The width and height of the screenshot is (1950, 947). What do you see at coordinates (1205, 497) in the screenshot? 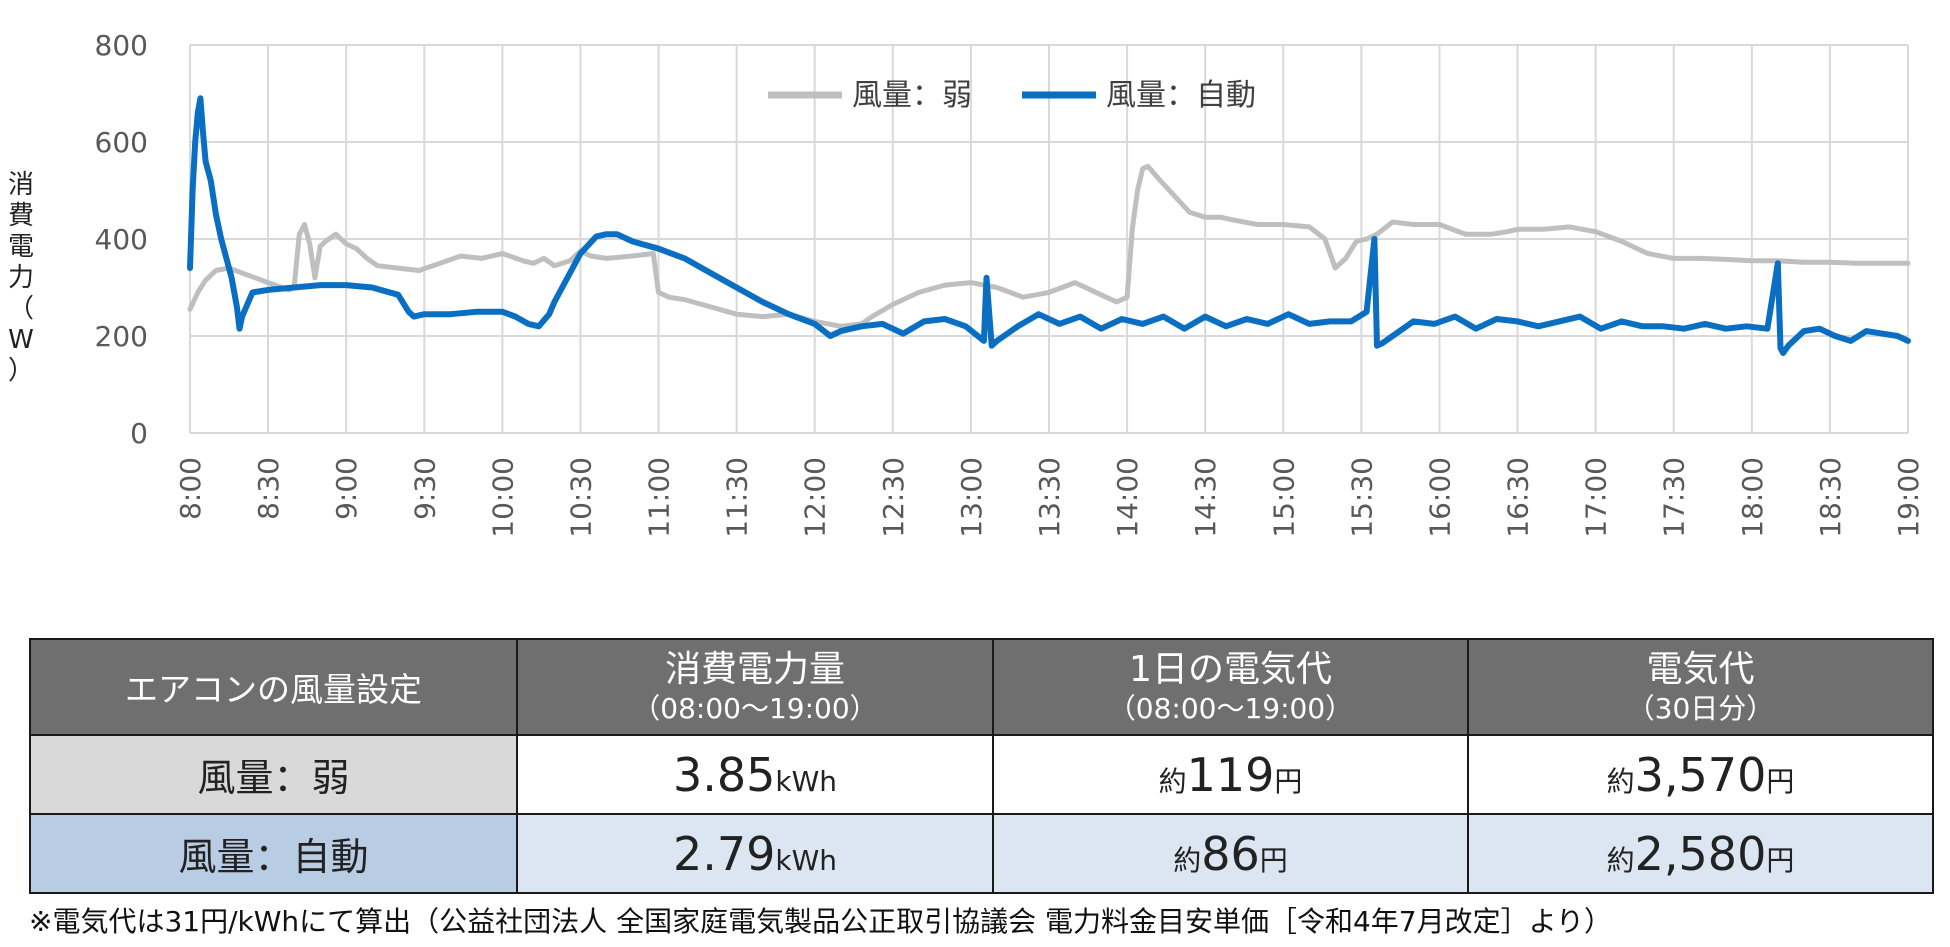
I see `x-tick-label: 14:30` at bounding box center [1205, 497].